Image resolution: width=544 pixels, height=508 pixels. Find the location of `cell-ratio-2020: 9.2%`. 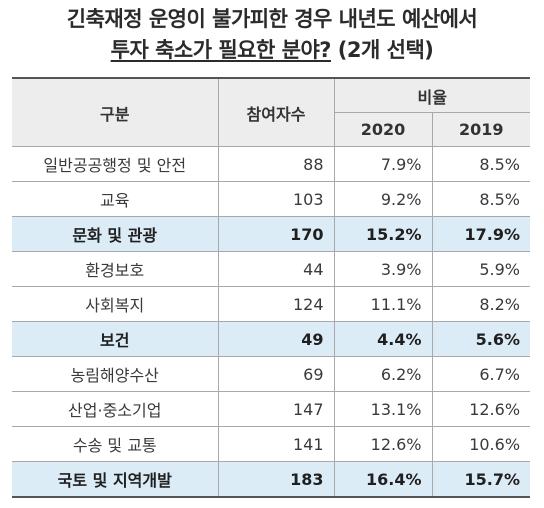

cell-ratio-2020: 9.2% is located at coordinates (382, 199).